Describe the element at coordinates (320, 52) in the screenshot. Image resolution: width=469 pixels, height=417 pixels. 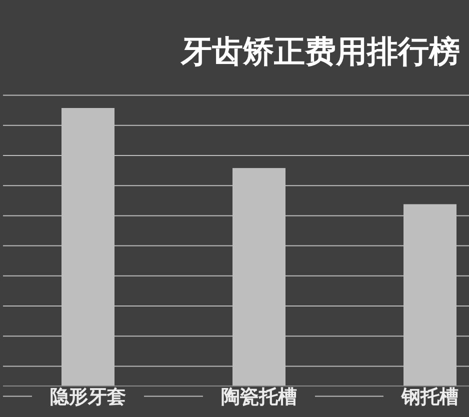
I see `chart-title: 牙齿矫正费用排行榜` at that location.